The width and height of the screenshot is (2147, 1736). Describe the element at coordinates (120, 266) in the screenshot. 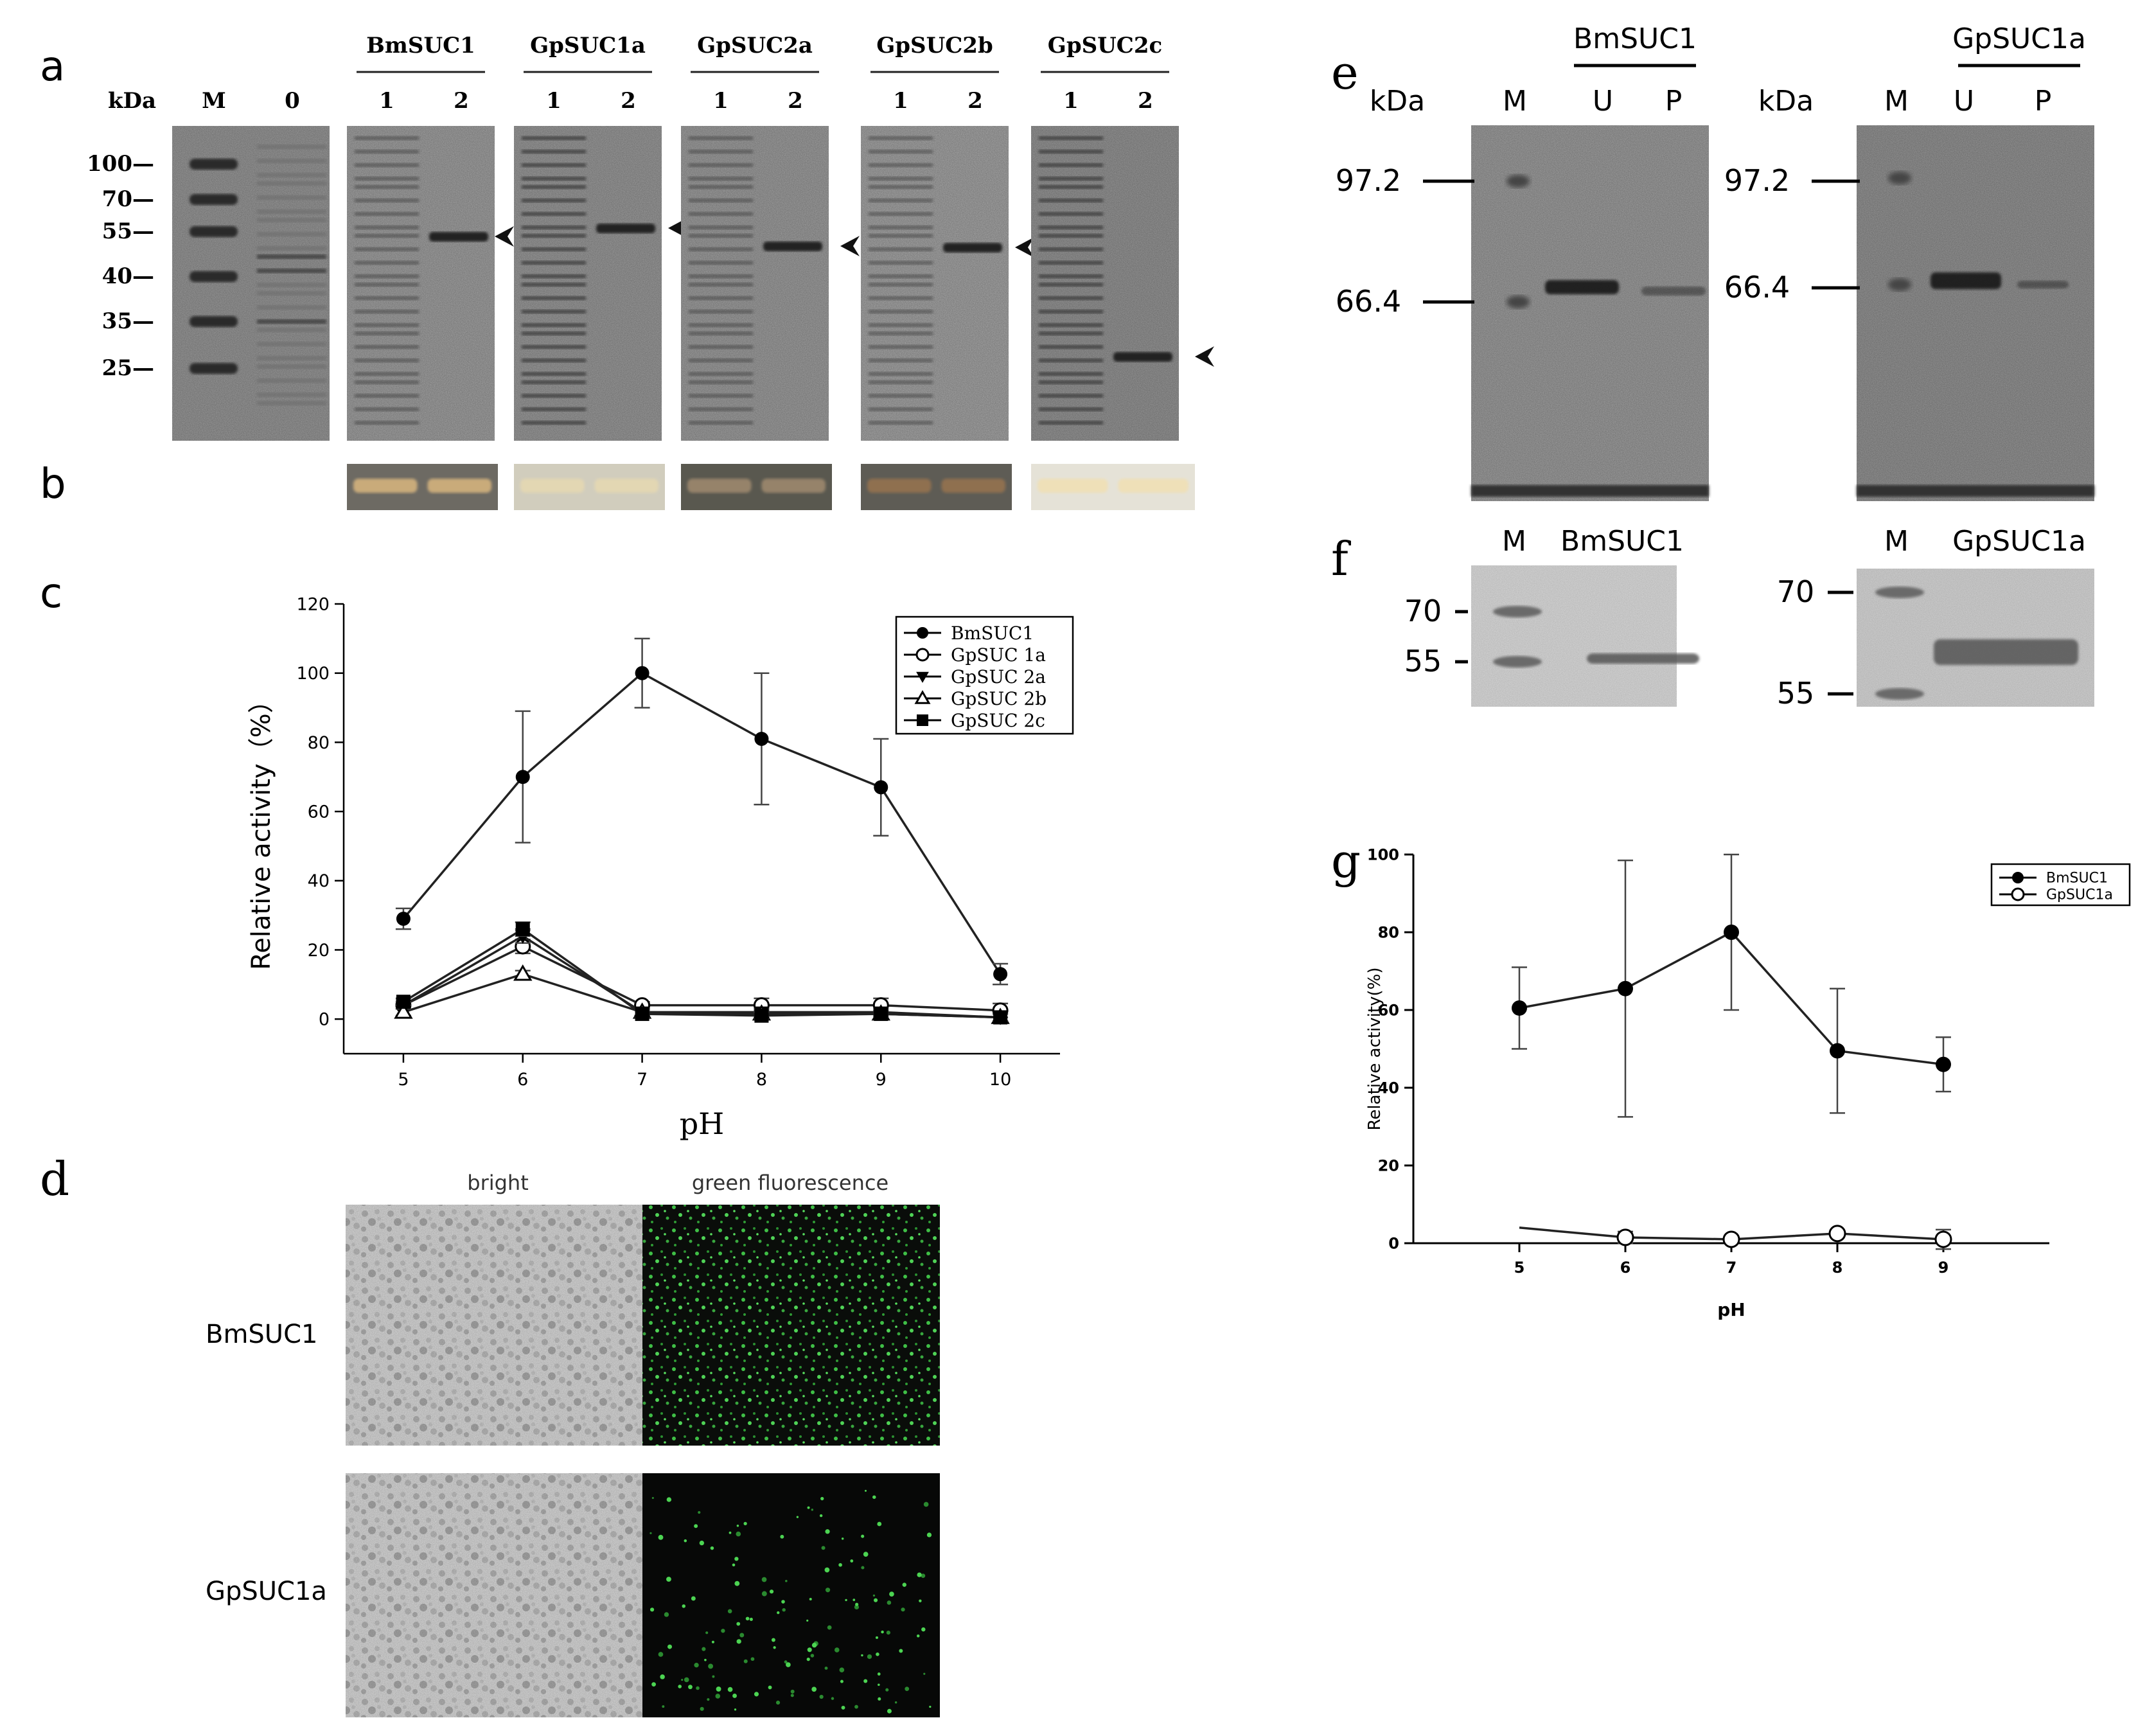

I see `marker-labels: 100— 70— 55— 40— 35— 25—` at that location.